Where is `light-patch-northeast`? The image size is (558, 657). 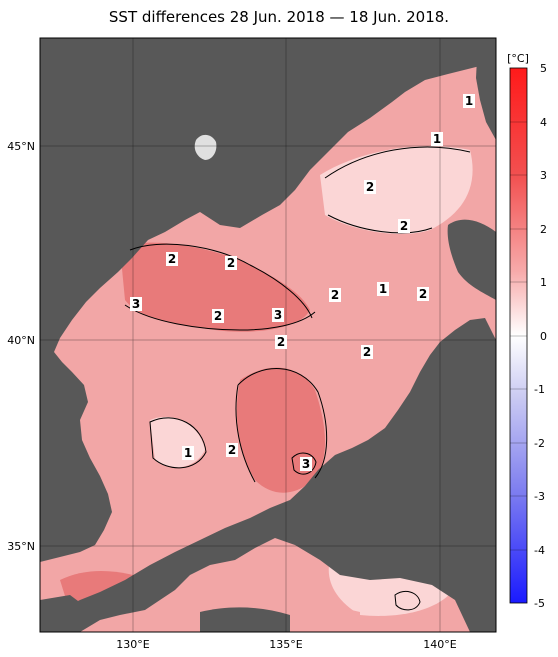
light-patch-northeast is located at coordinates (396, 190).